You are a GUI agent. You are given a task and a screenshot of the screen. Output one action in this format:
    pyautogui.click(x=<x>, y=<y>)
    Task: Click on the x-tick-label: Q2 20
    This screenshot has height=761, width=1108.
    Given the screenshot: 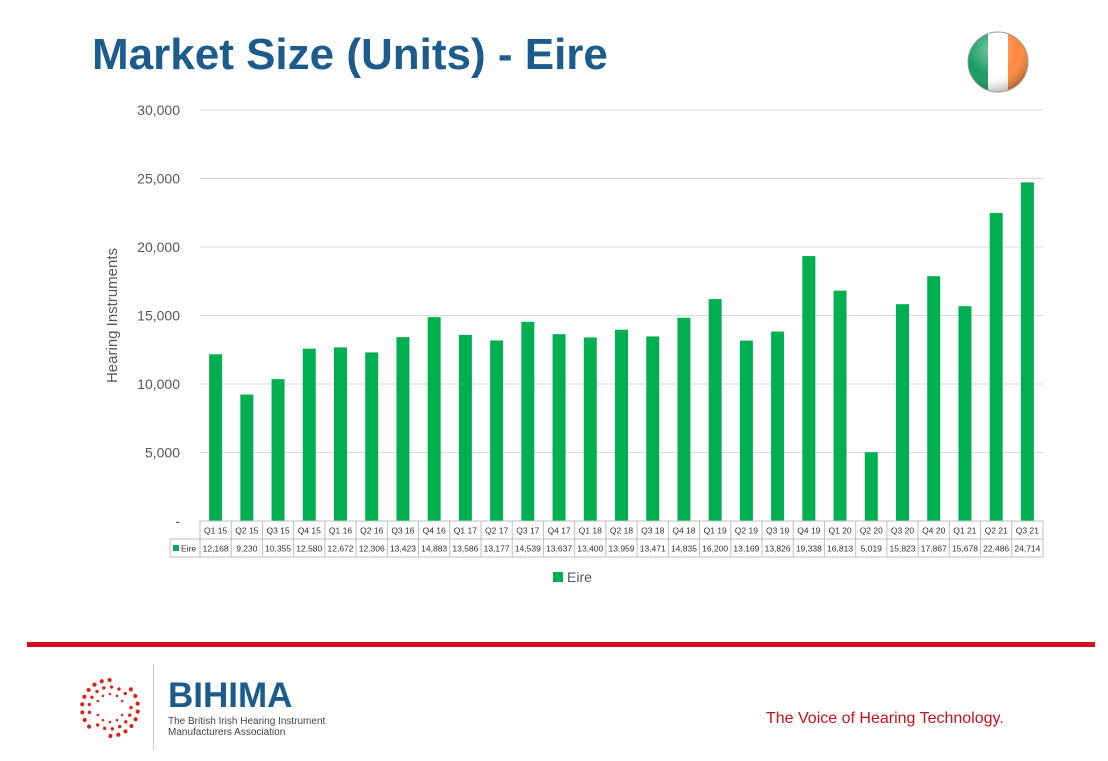 What is the action you would take?
    pyautogui.click(x=871, y=531)
    